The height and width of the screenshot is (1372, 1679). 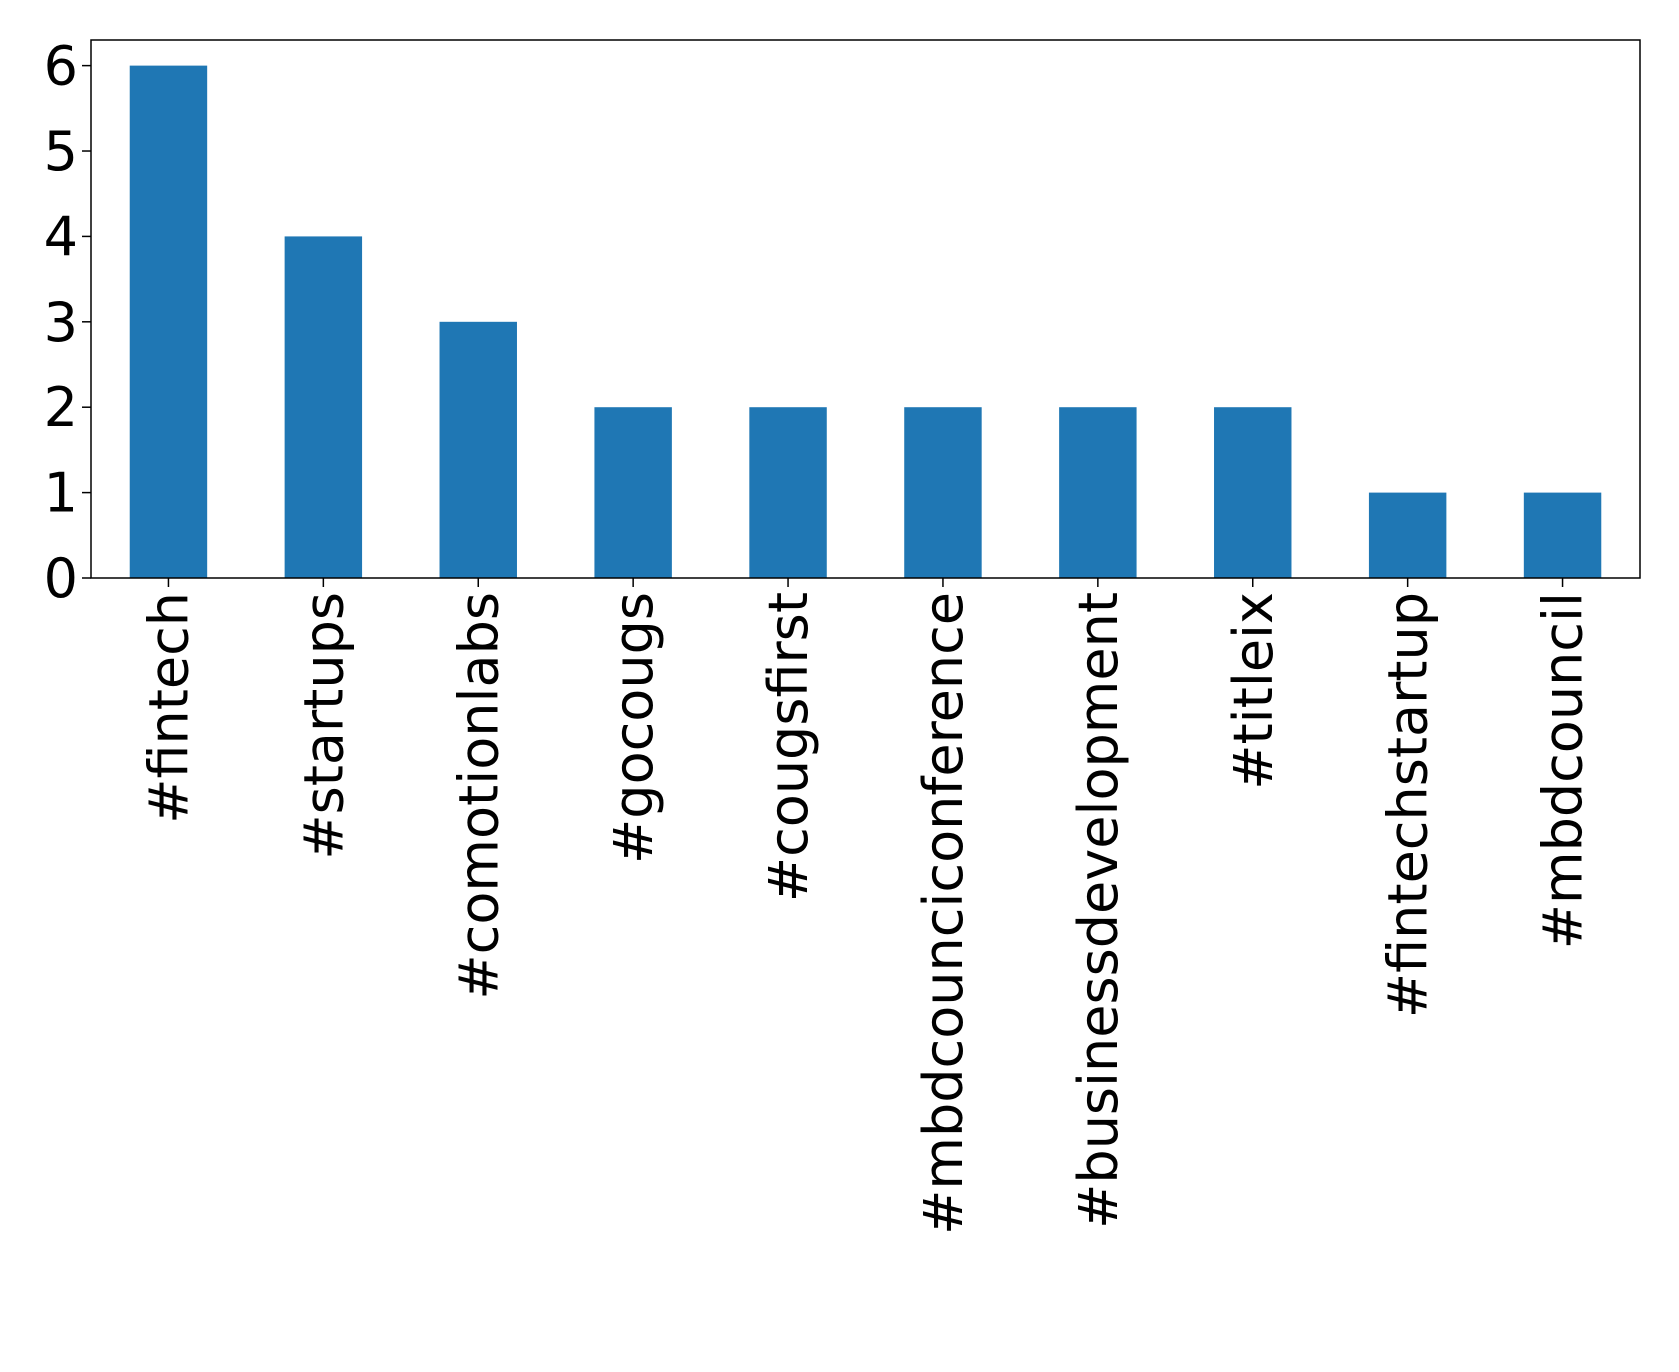 I want to click on x-tick-label: #mbdcouncil, so click(x=1563, y=770).